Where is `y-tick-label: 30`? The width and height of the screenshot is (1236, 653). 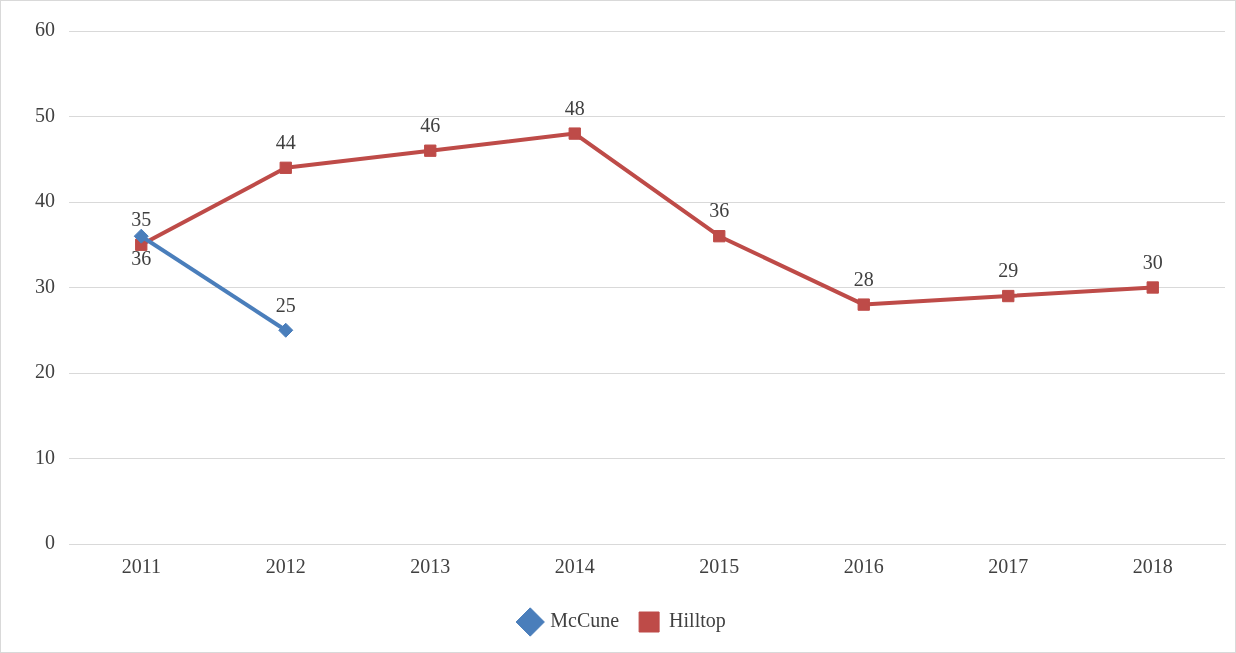 y-tick-label: 30 is located at coordinates (45, 285).